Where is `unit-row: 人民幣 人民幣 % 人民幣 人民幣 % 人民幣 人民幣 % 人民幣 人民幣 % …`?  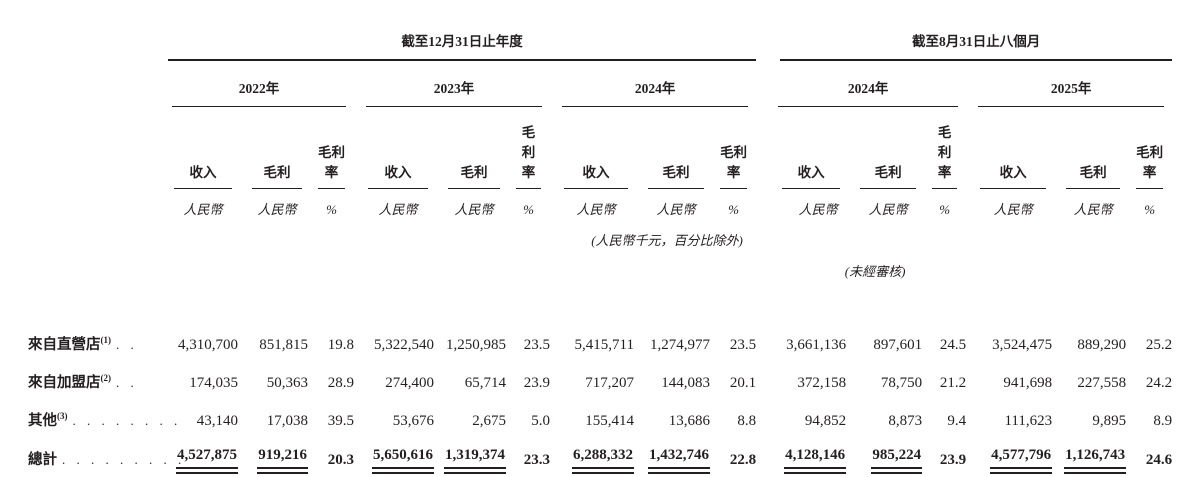
unit-row: 人民幣 人民幣 % 人民幣 人民幣 % 人民幣 人民幣 % 人民幣 人民幣 % … is located at coordinates (600, 203).